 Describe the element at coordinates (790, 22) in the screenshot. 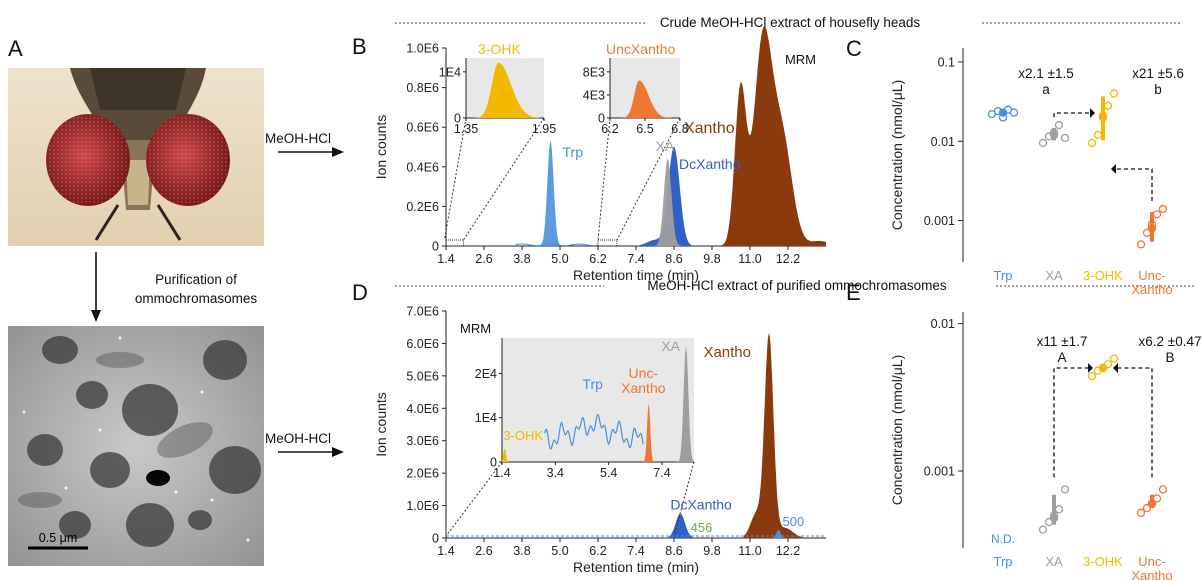

I see `header-top: Crude MeOH-HCl extract of housefly heads` at that location.